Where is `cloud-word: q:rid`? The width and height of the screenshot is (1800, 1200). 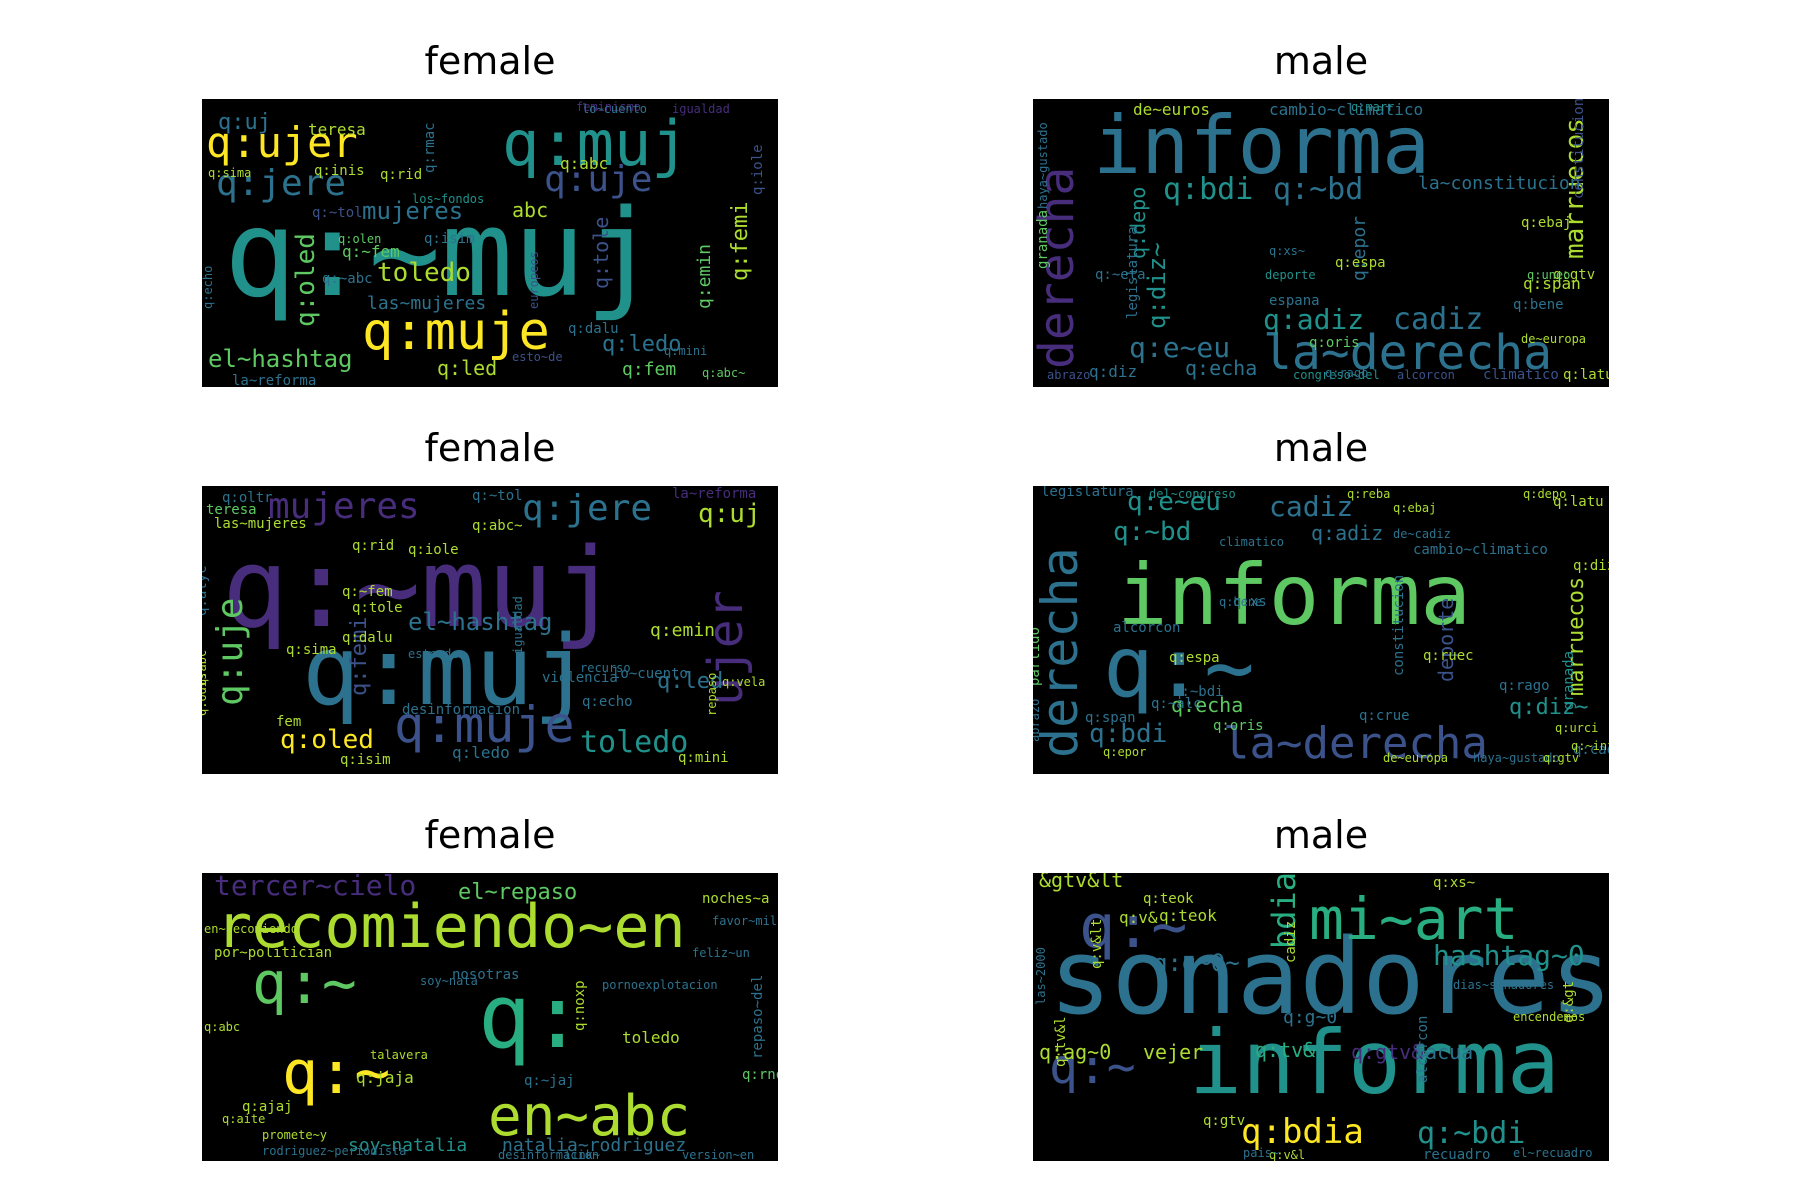
cloud-word: q:rid is located at coordinates (401, 175).